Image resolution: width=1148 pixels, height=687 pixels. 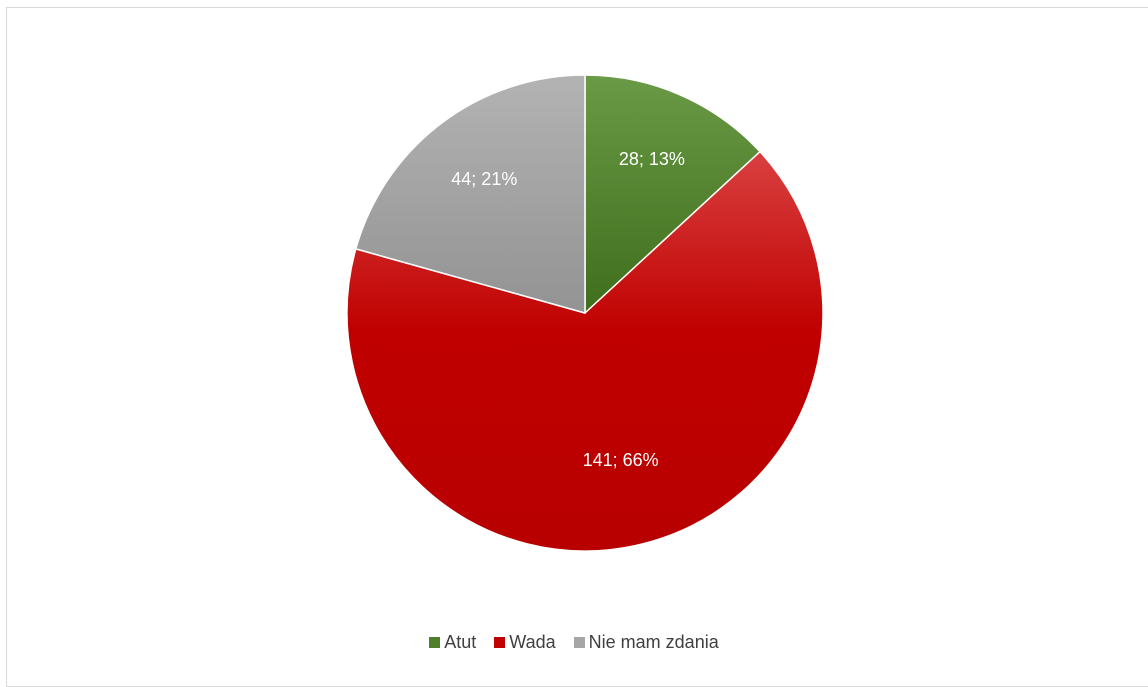 I want to click on legend-item-wada: Wada, so click(x=525, y=642).